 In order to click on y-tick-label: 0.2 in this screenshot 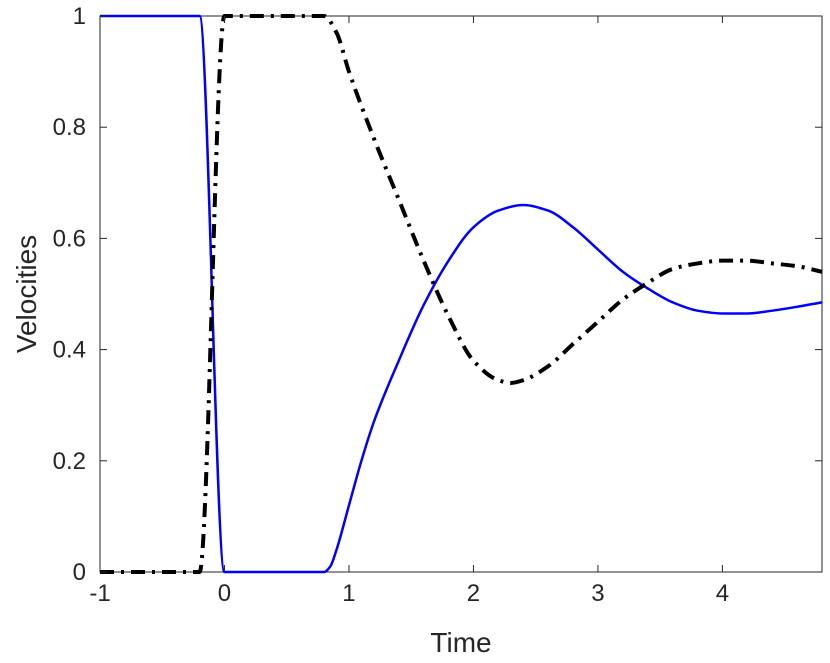, I will do `click(69, 461)`.